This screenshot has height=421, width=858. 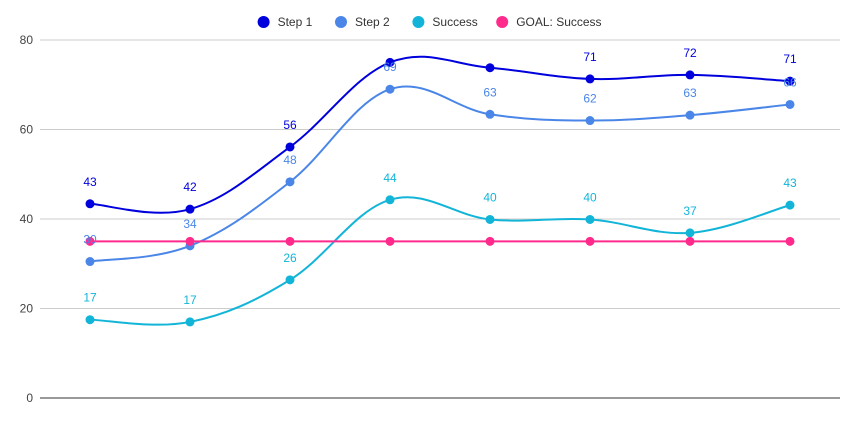 What do you see at coordinates (690, 53) in the screenshot?
I see `data-label: 72` at bounding box center [690, 53].